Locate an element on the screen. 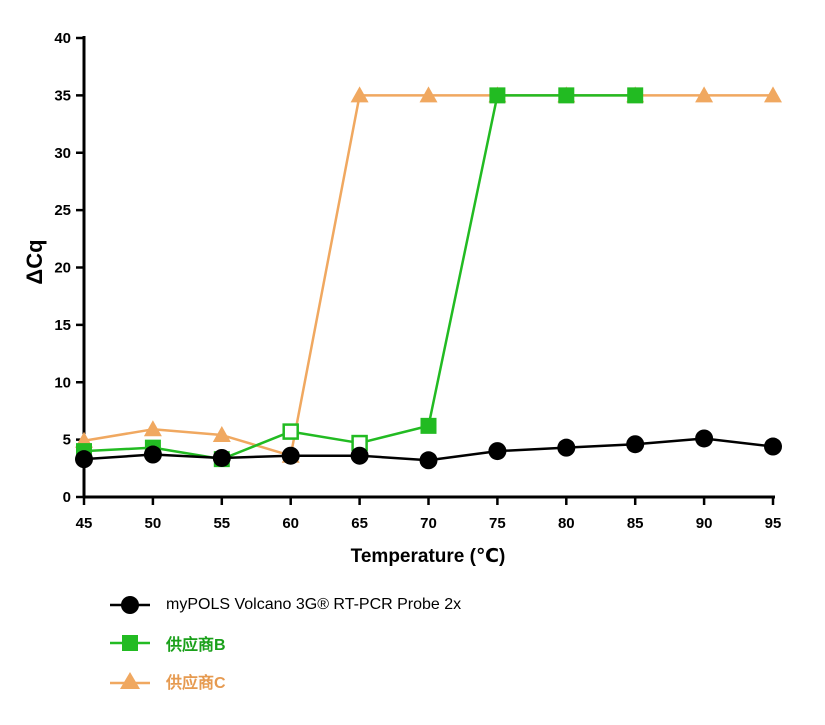 This screenshot has height=725, width=825. y-tick-label: 35 is located at coordinates (62, 95).